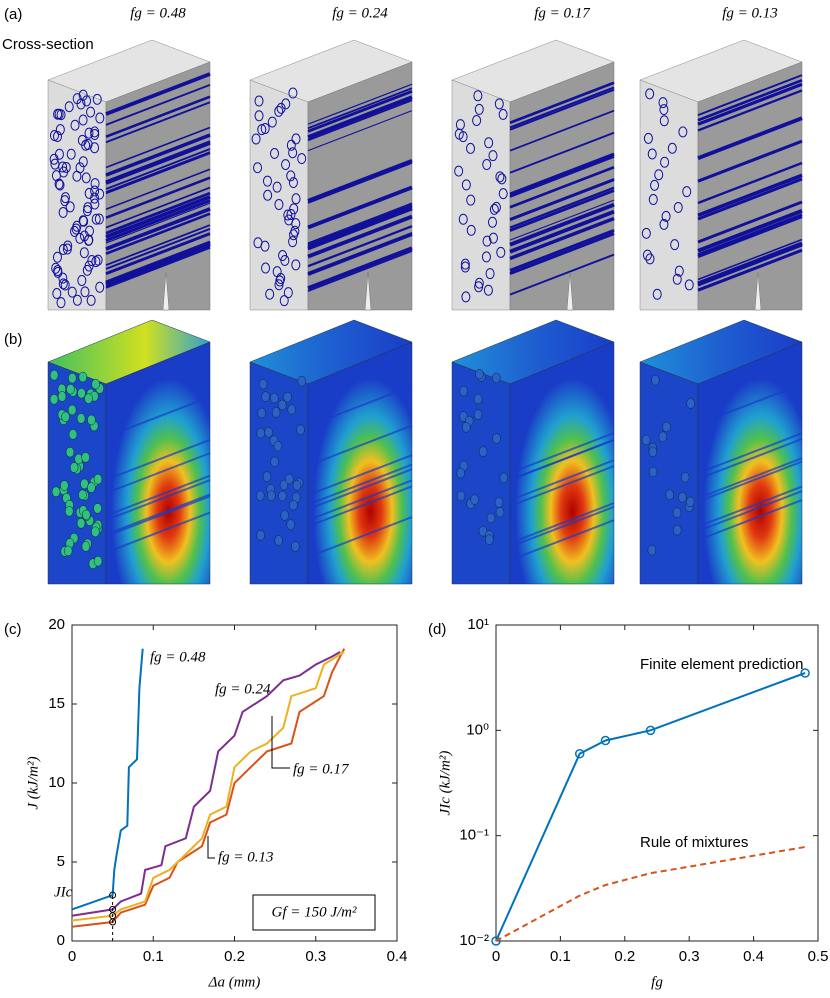 This screenshot has height=998, width=830. Describe the element at coordinates (13, 14) in the screenshot. I see `panel-label: (a)` at that location.